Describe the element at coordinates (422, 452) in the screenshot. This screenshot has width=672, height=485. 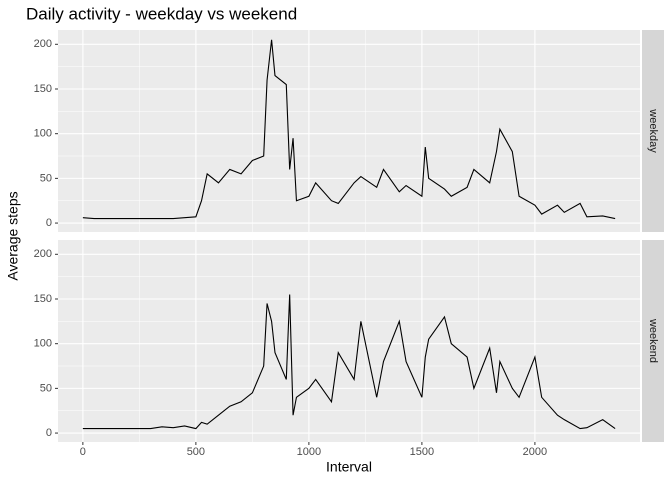
I see `x-tick-label: 1500` at that location.